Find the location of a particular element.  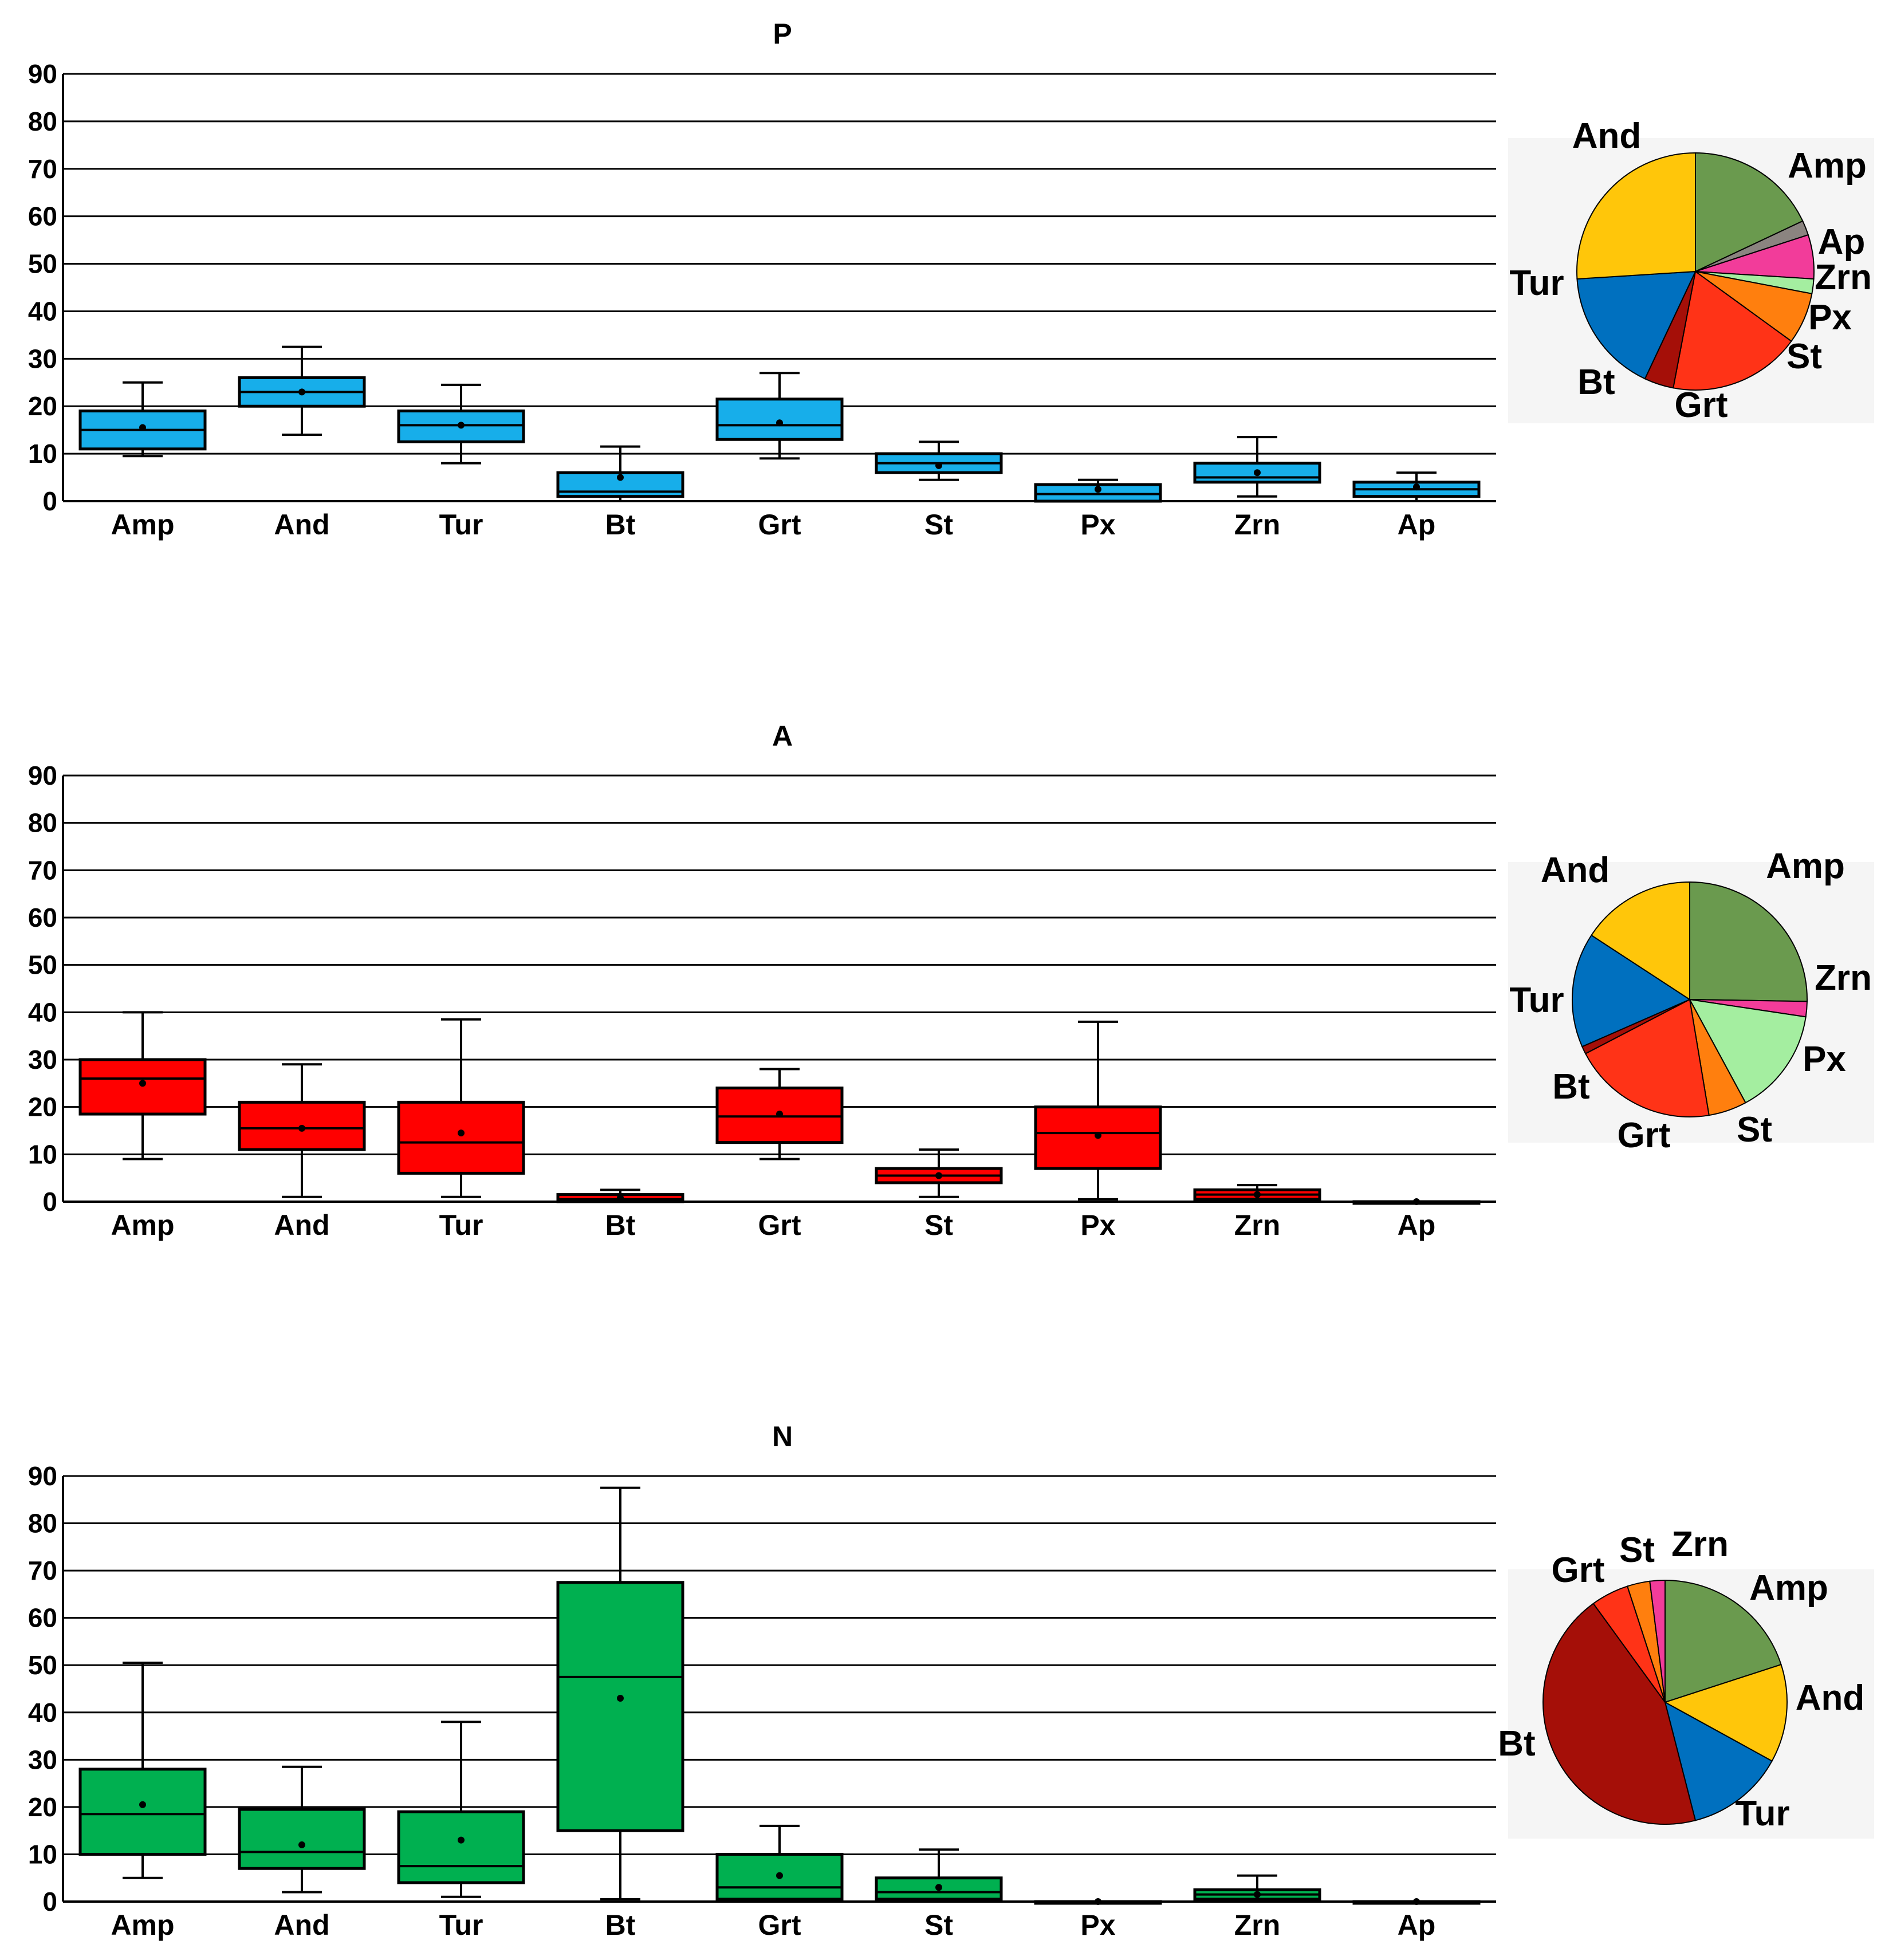

box-amp is located at coordinates (143, 1770).